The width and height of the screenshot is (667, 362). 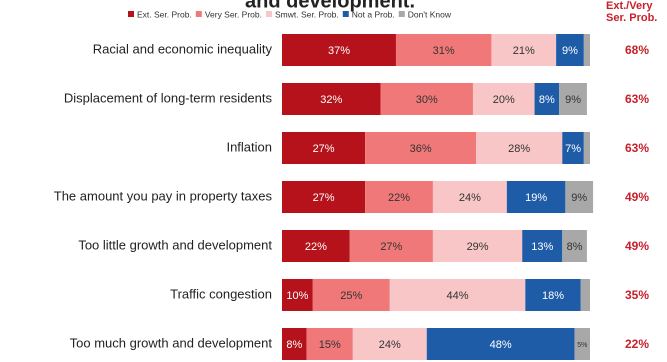 I want to click on value-label: 13%, so click(x=542, y=247).